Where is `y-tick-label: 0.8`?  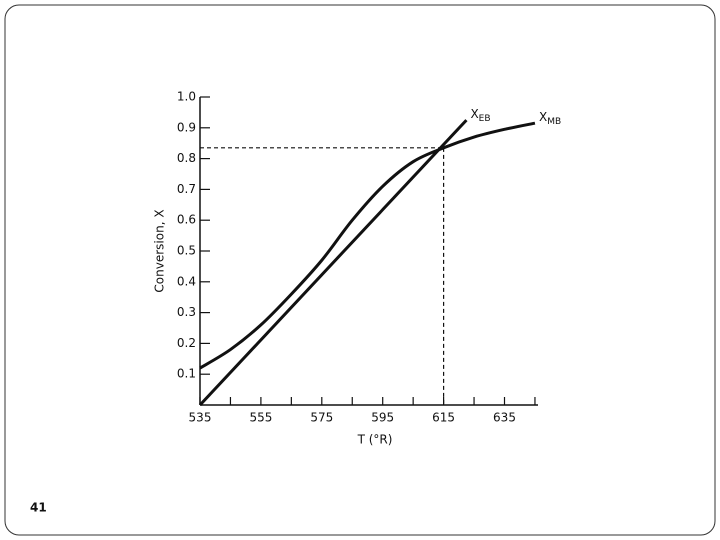 y-tick-label: 0.8 is located at coordinates (186, 158).